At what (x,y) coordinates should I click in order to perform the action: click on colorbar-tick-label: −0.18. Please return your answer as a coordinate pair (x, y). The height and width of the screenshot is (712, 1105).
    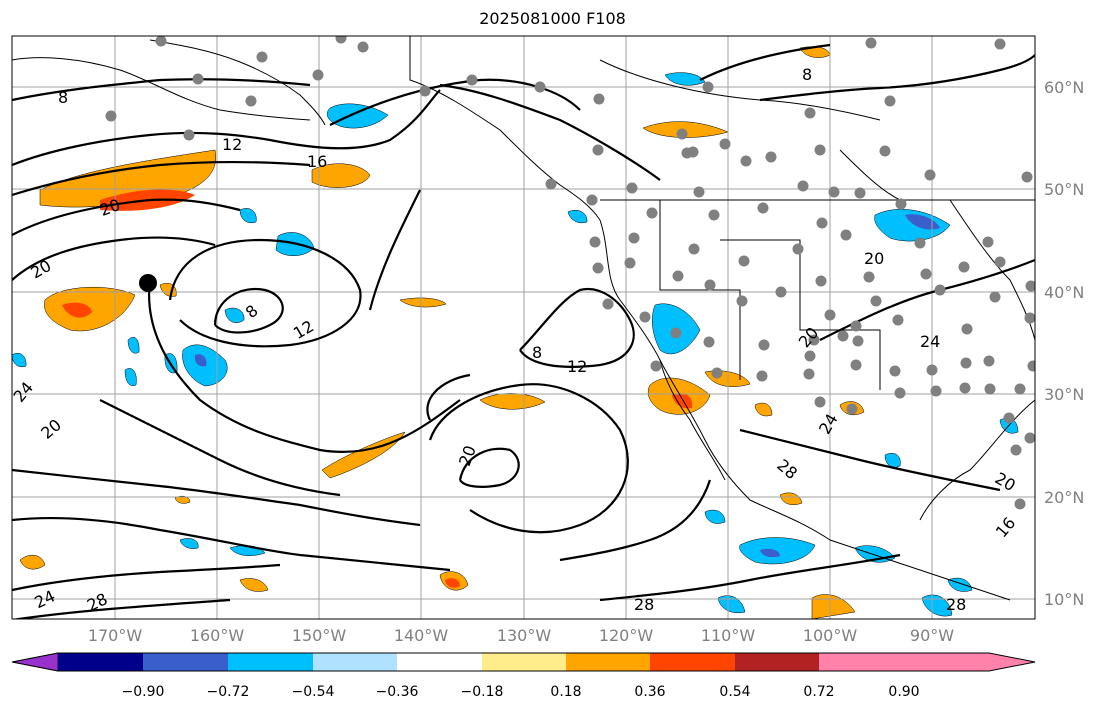
    Looking at the image, I should click on (482, 692).